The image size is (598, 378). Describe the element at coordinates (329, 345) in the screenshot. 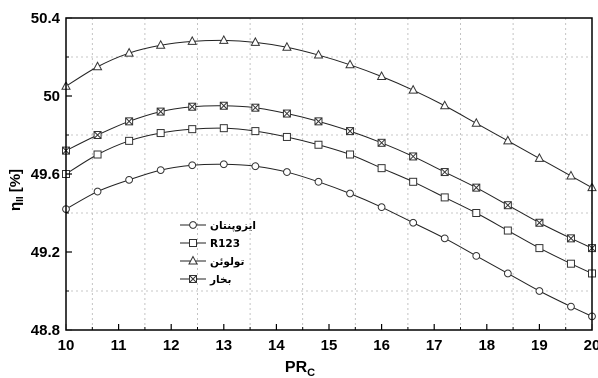

I see `x-tick-label: 15` at that location.